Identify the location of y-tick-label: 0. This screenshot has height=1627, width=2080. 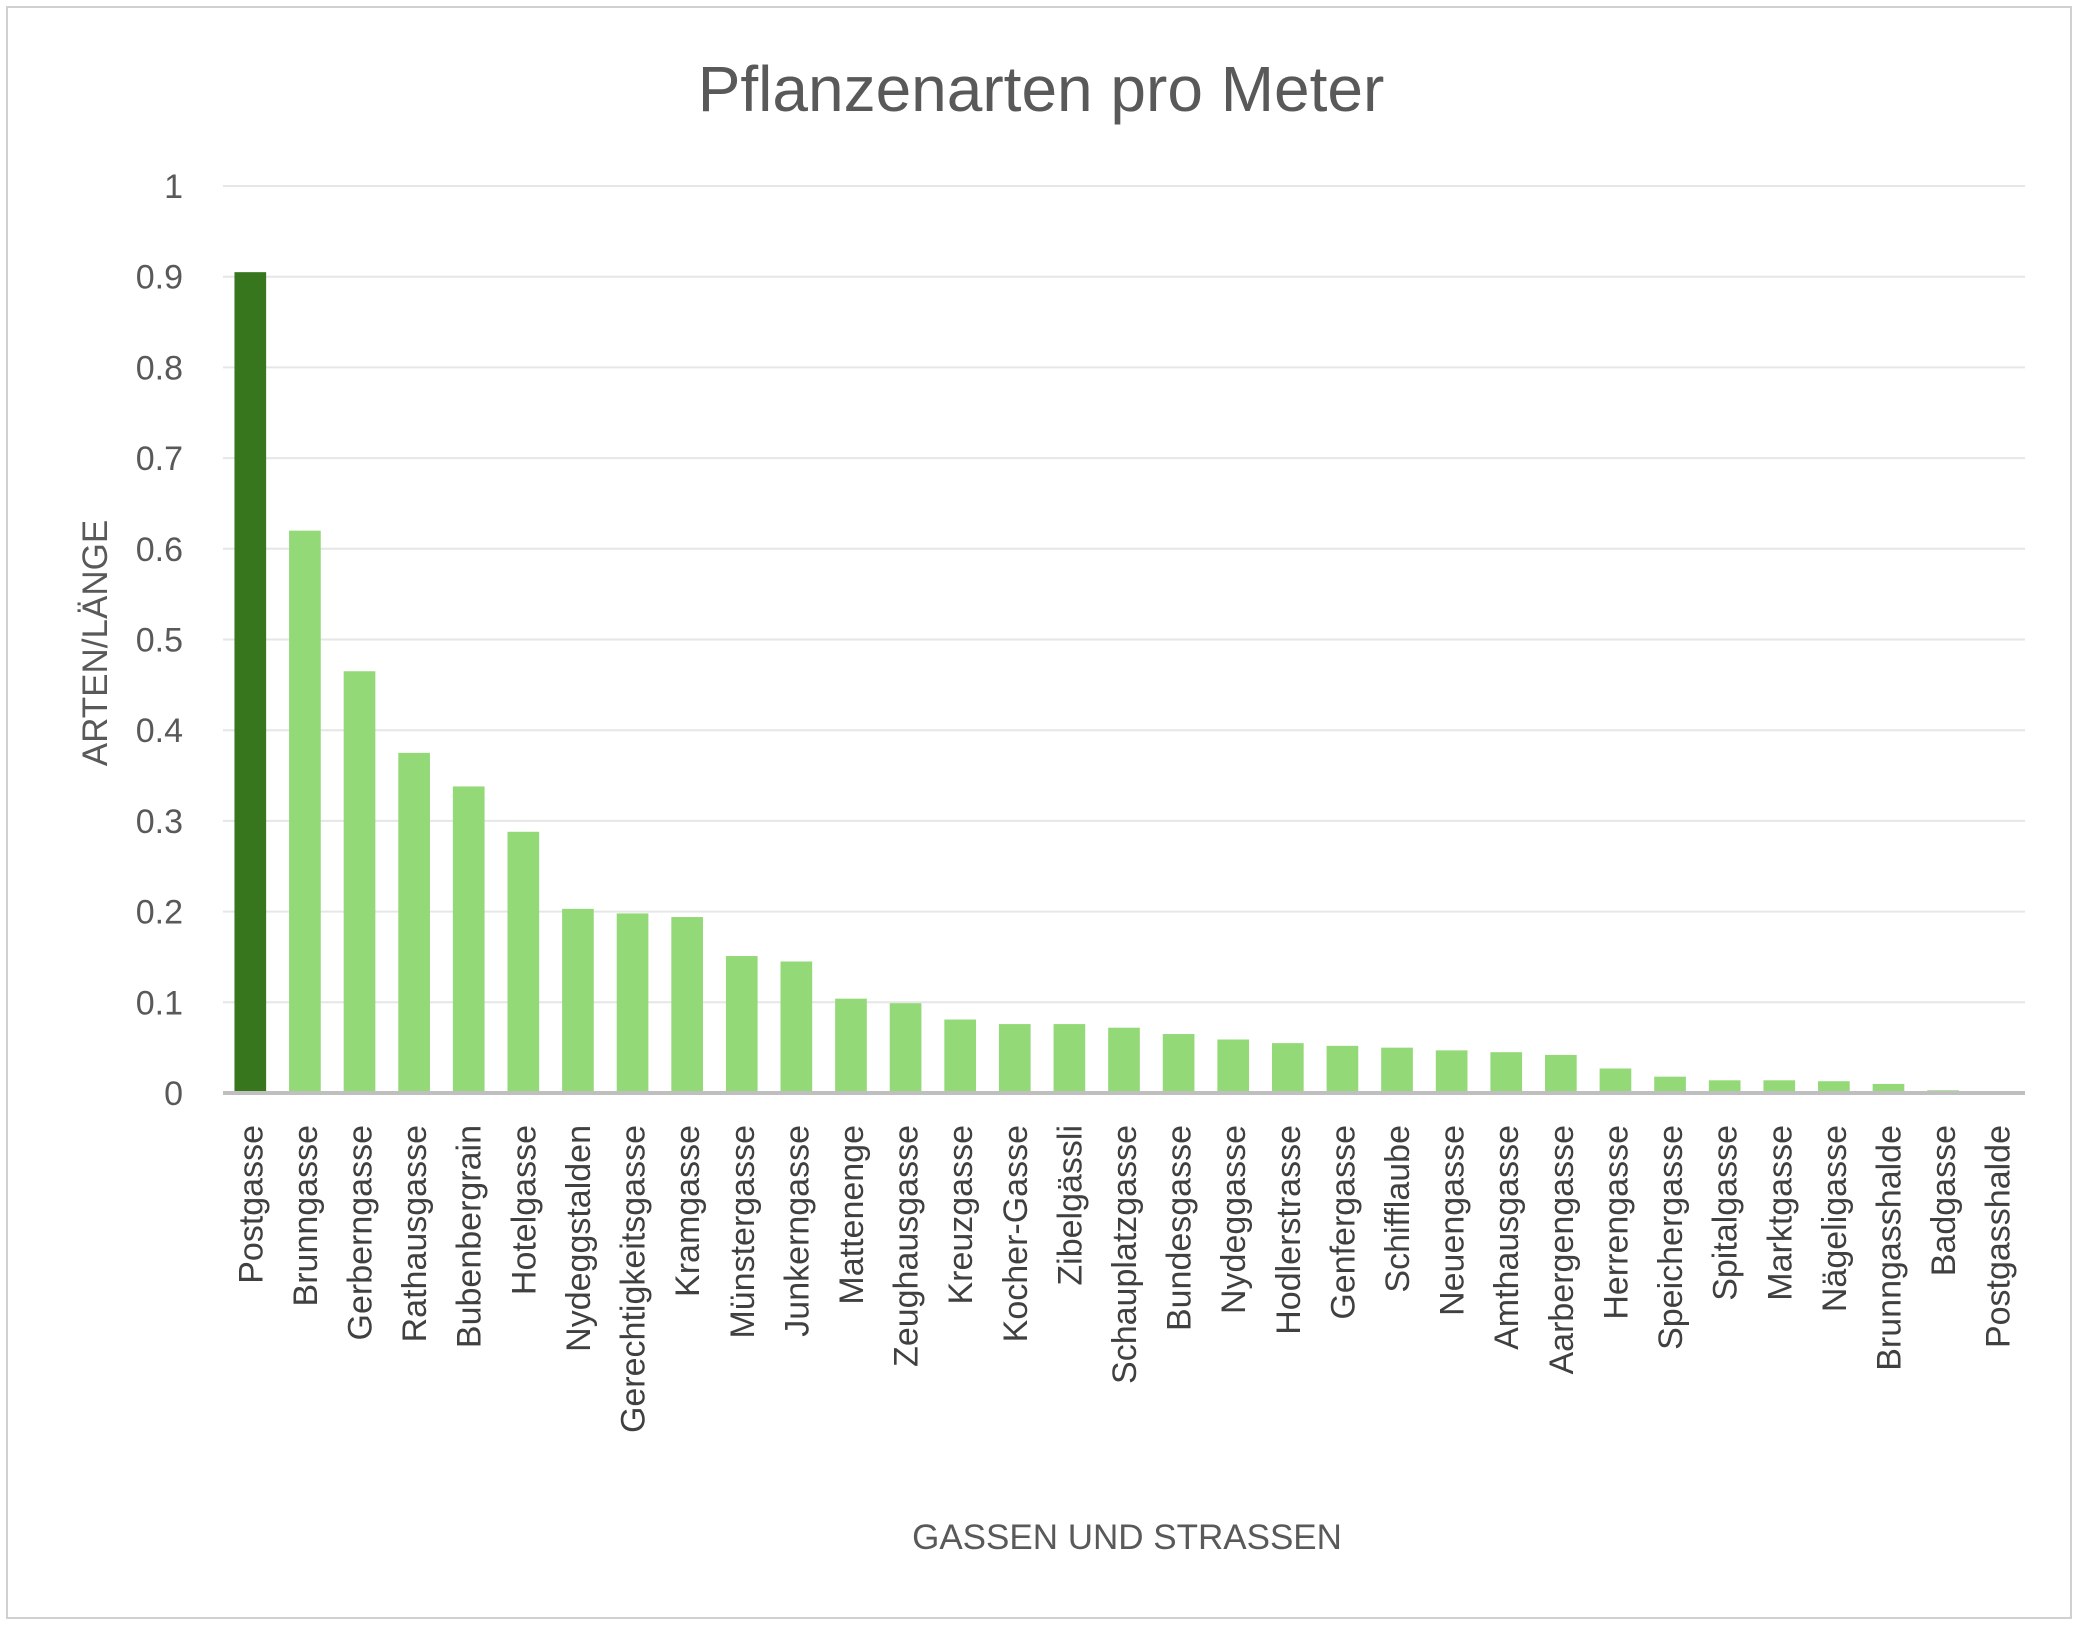
(173, 1094).